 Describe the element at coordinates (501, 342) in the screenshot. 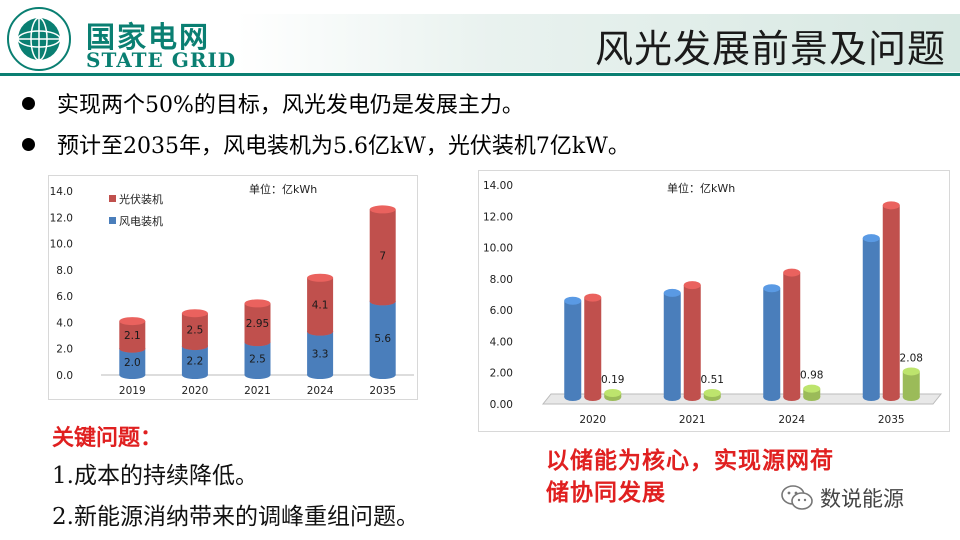

I see `y-tick-label: 4.00` at that location.